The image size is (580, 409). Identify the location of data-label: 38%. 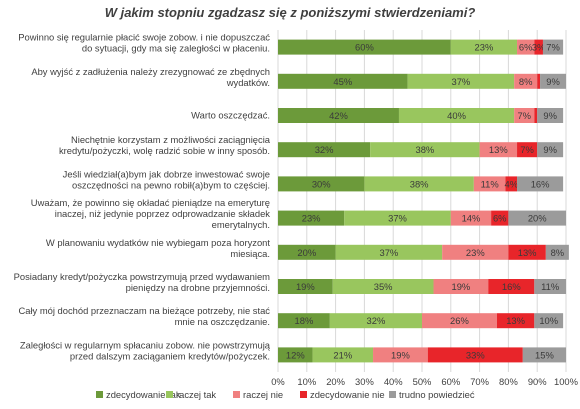
(419, 183).